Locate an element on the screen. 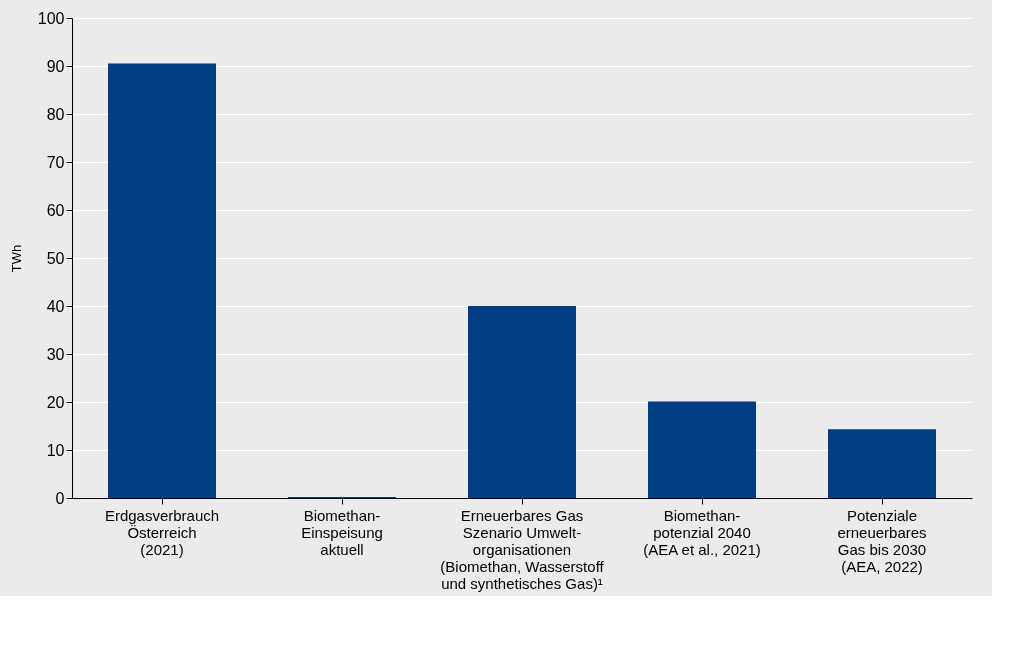 The height and width of the screenshot is (657, 1019). y-tick-label: 80 is located at coordinates (55, 114).